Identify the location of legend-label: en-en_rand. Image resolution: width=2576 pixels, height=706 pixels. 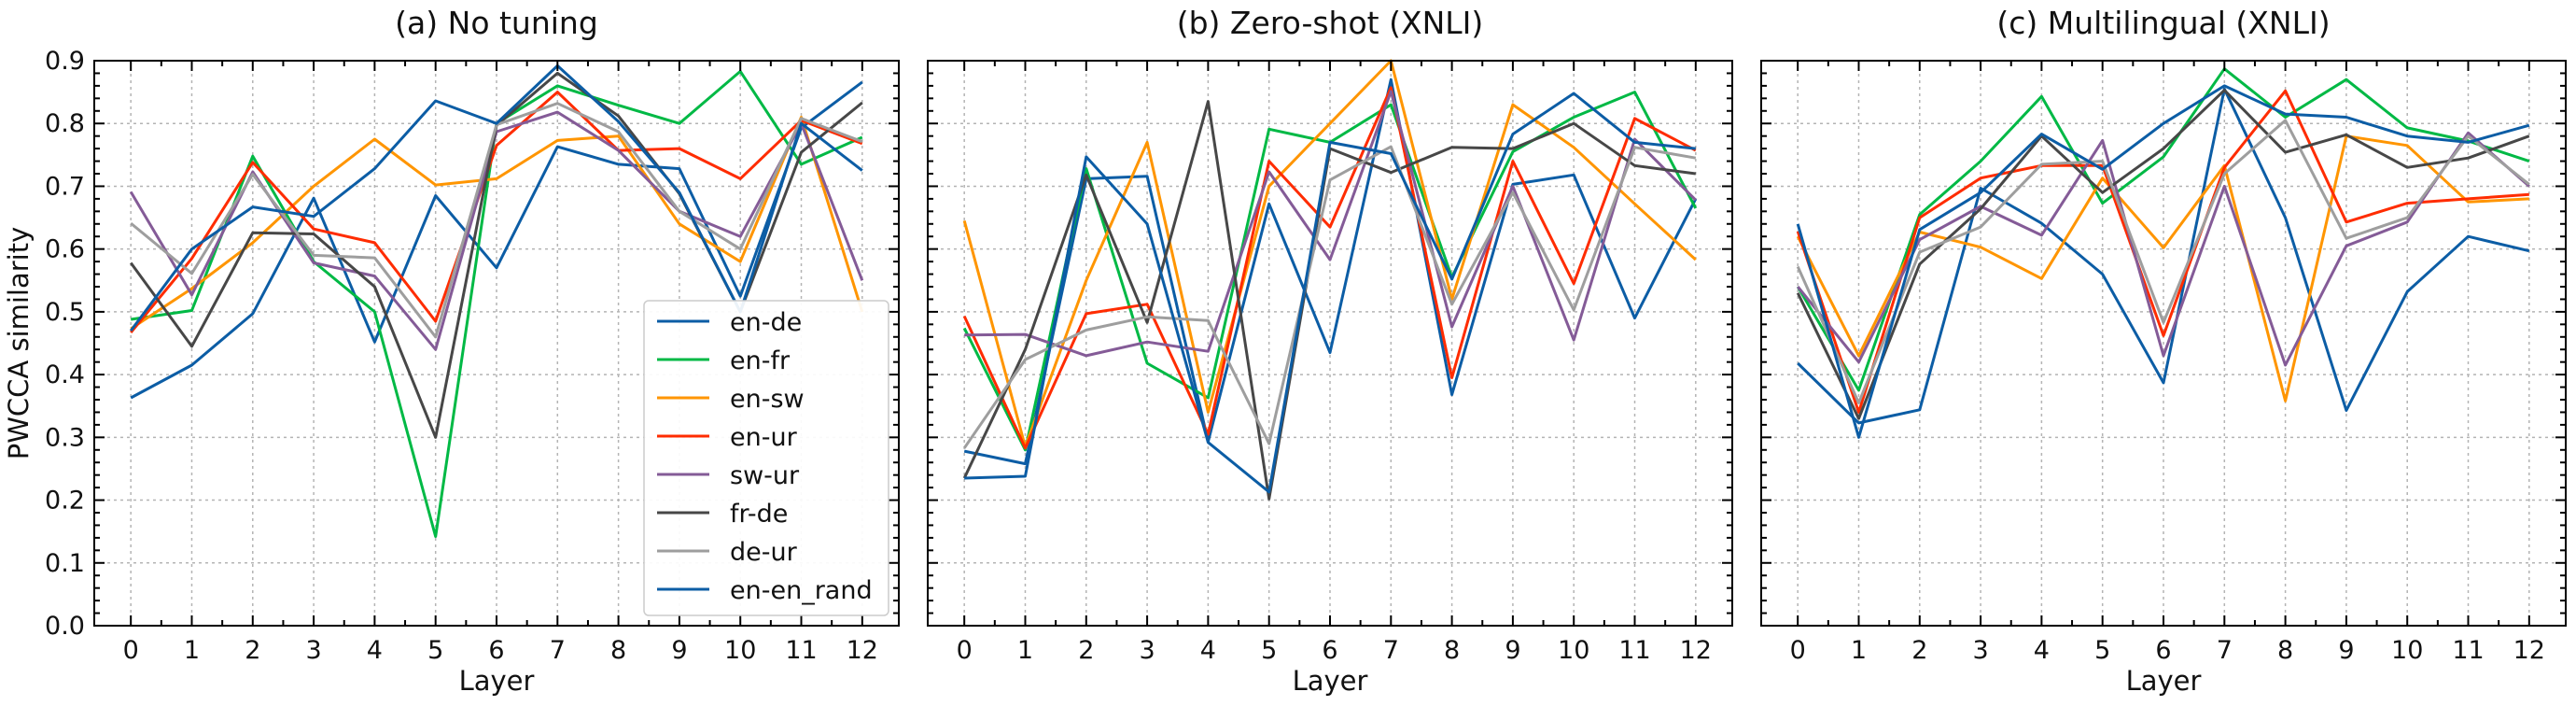
(801, 590).